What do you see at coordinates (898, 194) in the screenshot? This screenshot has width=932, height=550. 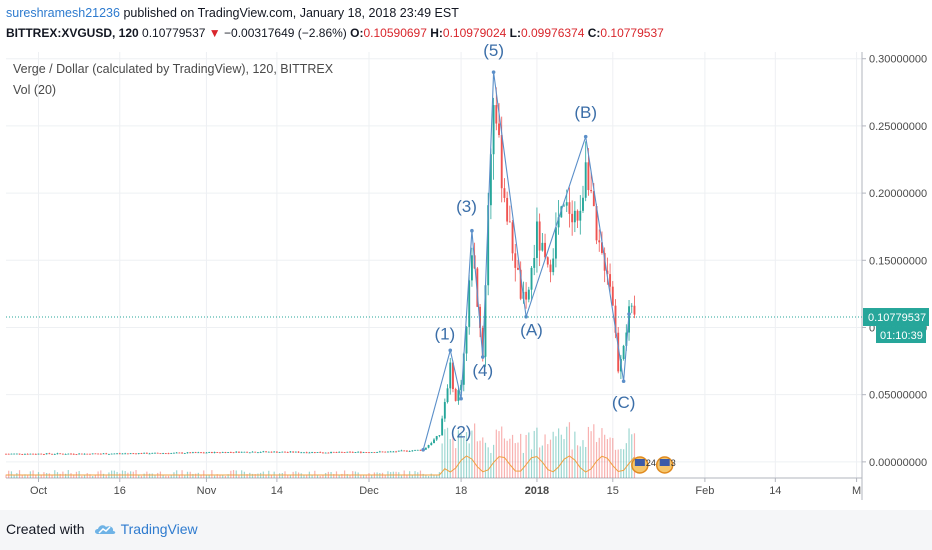 I see `y-tick-label: 0.20000000` at bounding box center [898, 194].